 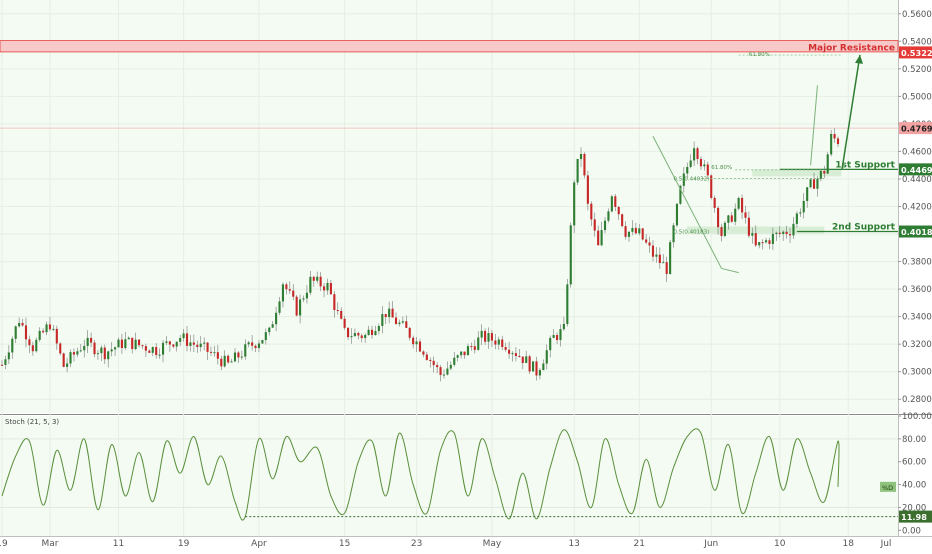 I want to click on time-tick-label: Mar, so click(x=49, y=544).